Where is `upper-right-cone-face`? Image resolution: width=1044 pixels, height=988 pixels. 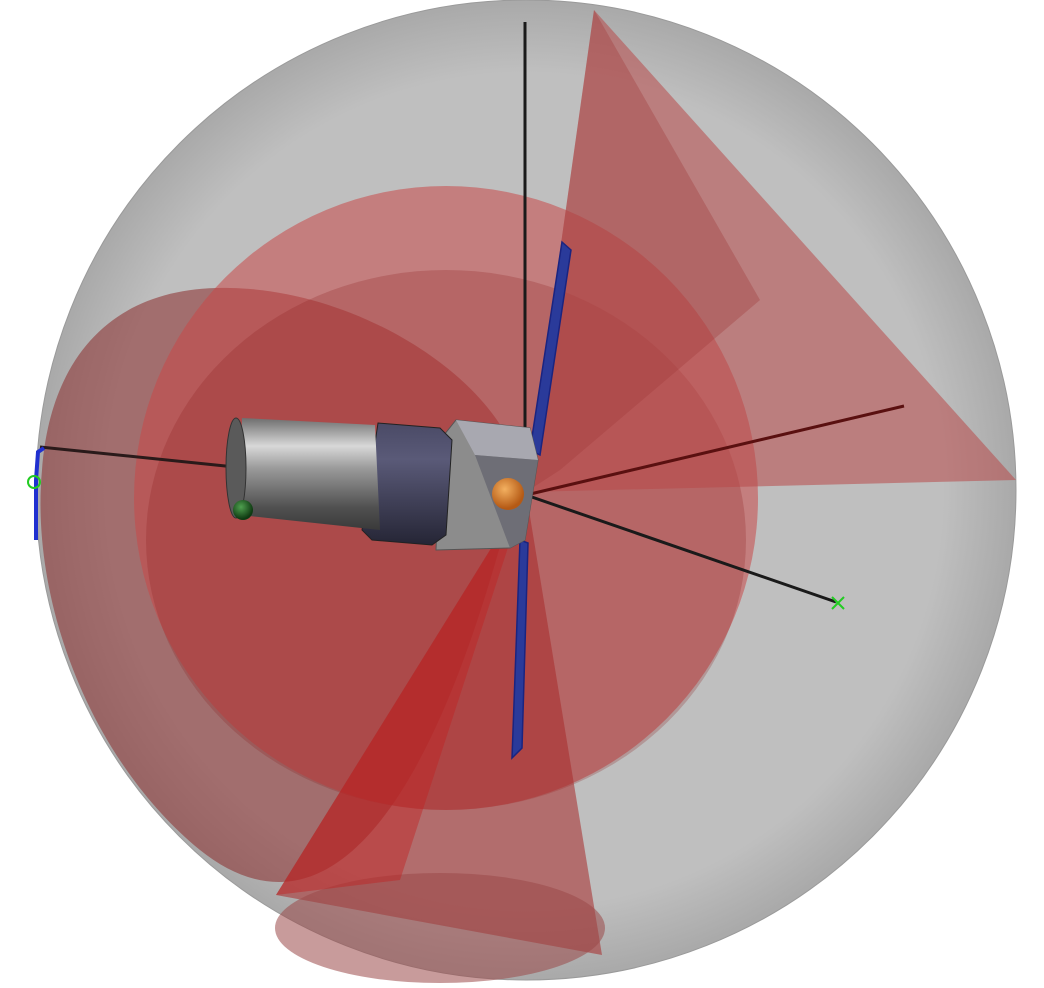
upper-right-cone-face is located at coordinates (643, 251).